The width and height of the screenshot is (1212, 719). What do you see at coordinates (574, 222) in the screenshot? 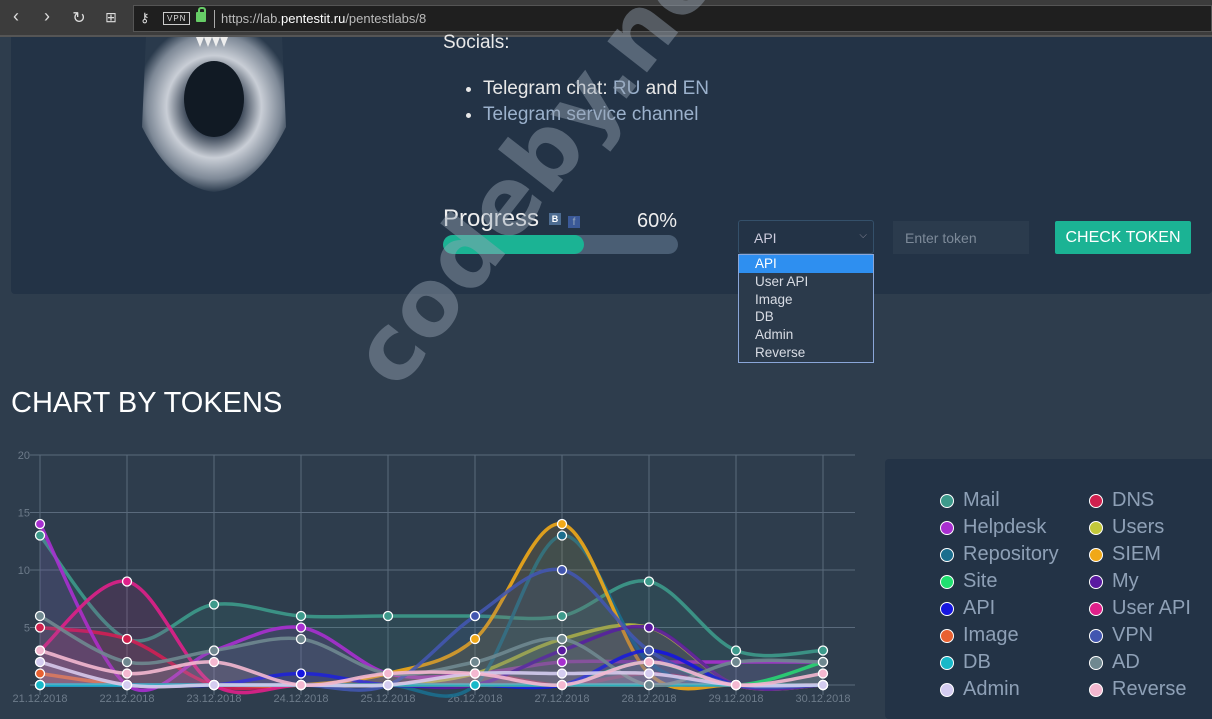
I see `facebook-icon: f` at bounding box center [574, 222].